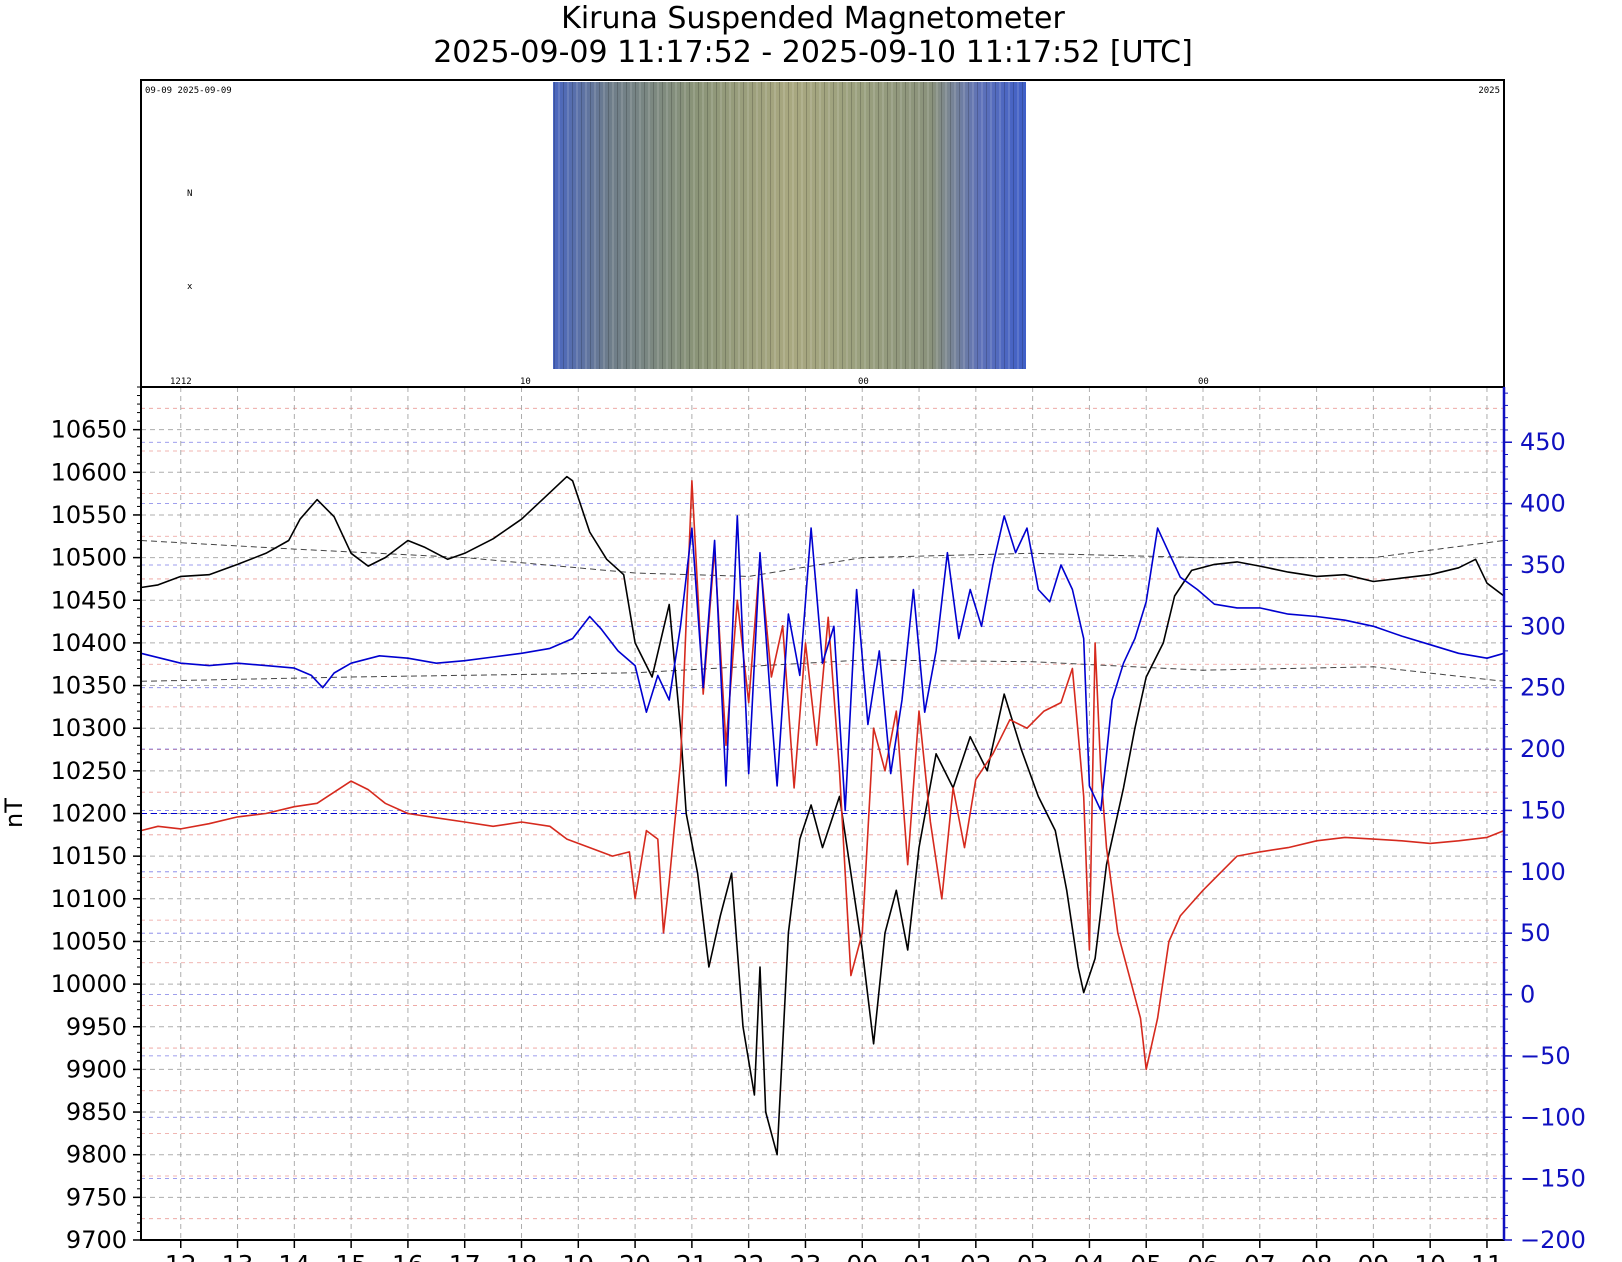 This screenshot has width=1622, height=1262. Describe the element at coordinates (89, 686) in the screenshot. I see `y-tick-label: 10350` at that location.